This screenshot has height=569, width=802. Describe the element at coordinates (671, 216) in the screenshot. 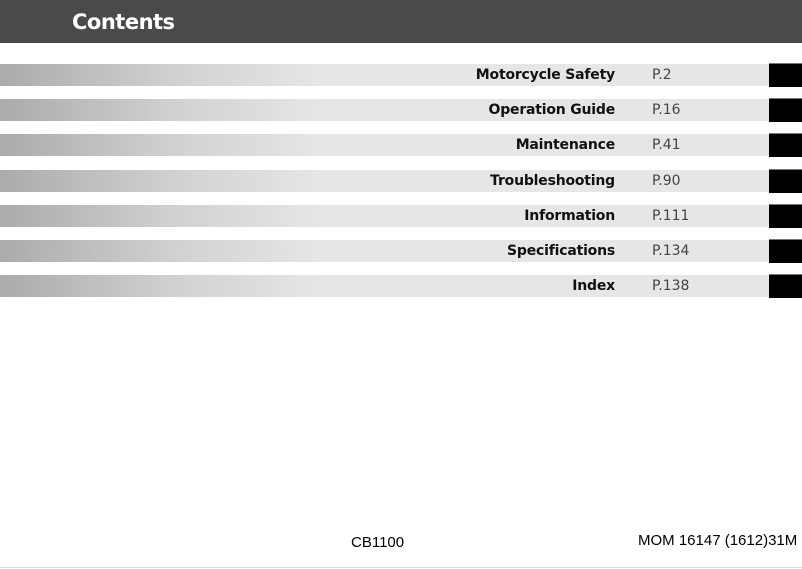

I see `entry-page: P.111` at that location.